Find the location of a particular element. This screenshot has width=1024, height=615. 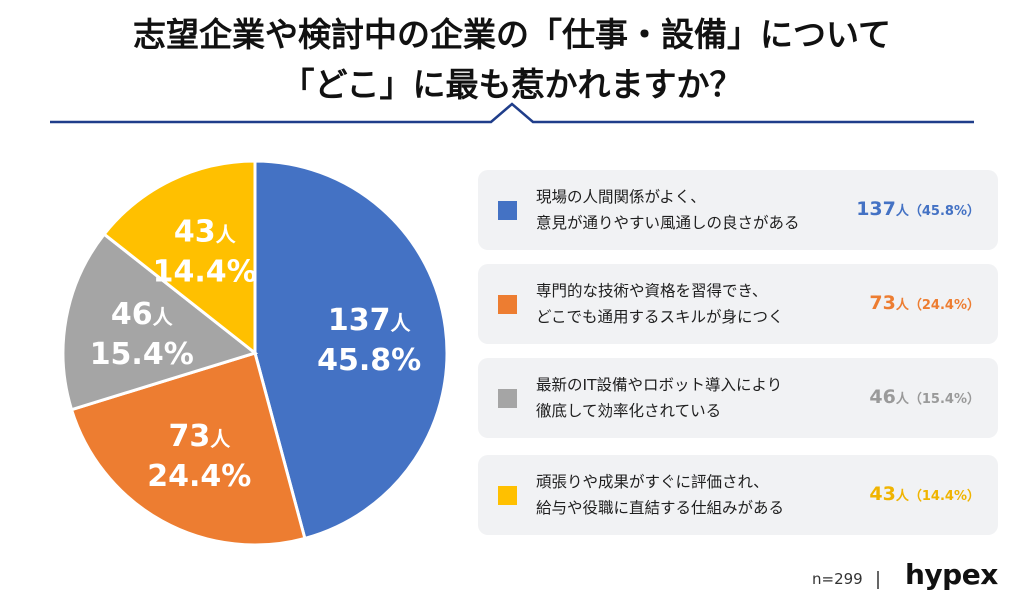

legend-count: 43 is located at coordinates (882, 494).